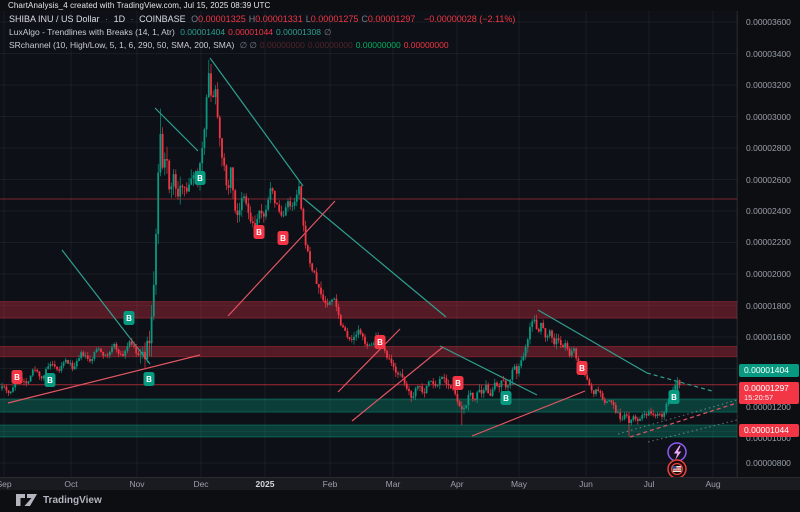 The width and height of the screenshot is (800, 512). Describe the element at coordinates (768, 337) in the screenshot. I see `price-axis-label: 0.00001600` at that location.